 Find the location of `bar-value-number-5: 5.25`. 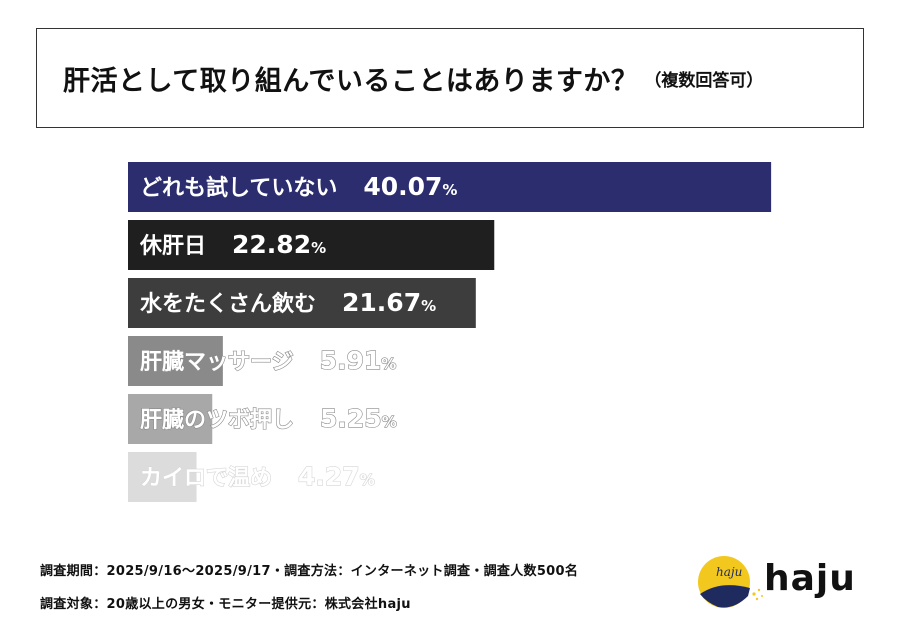

bar-value-number-5: 5.25 is located at coordinates (351, 418).